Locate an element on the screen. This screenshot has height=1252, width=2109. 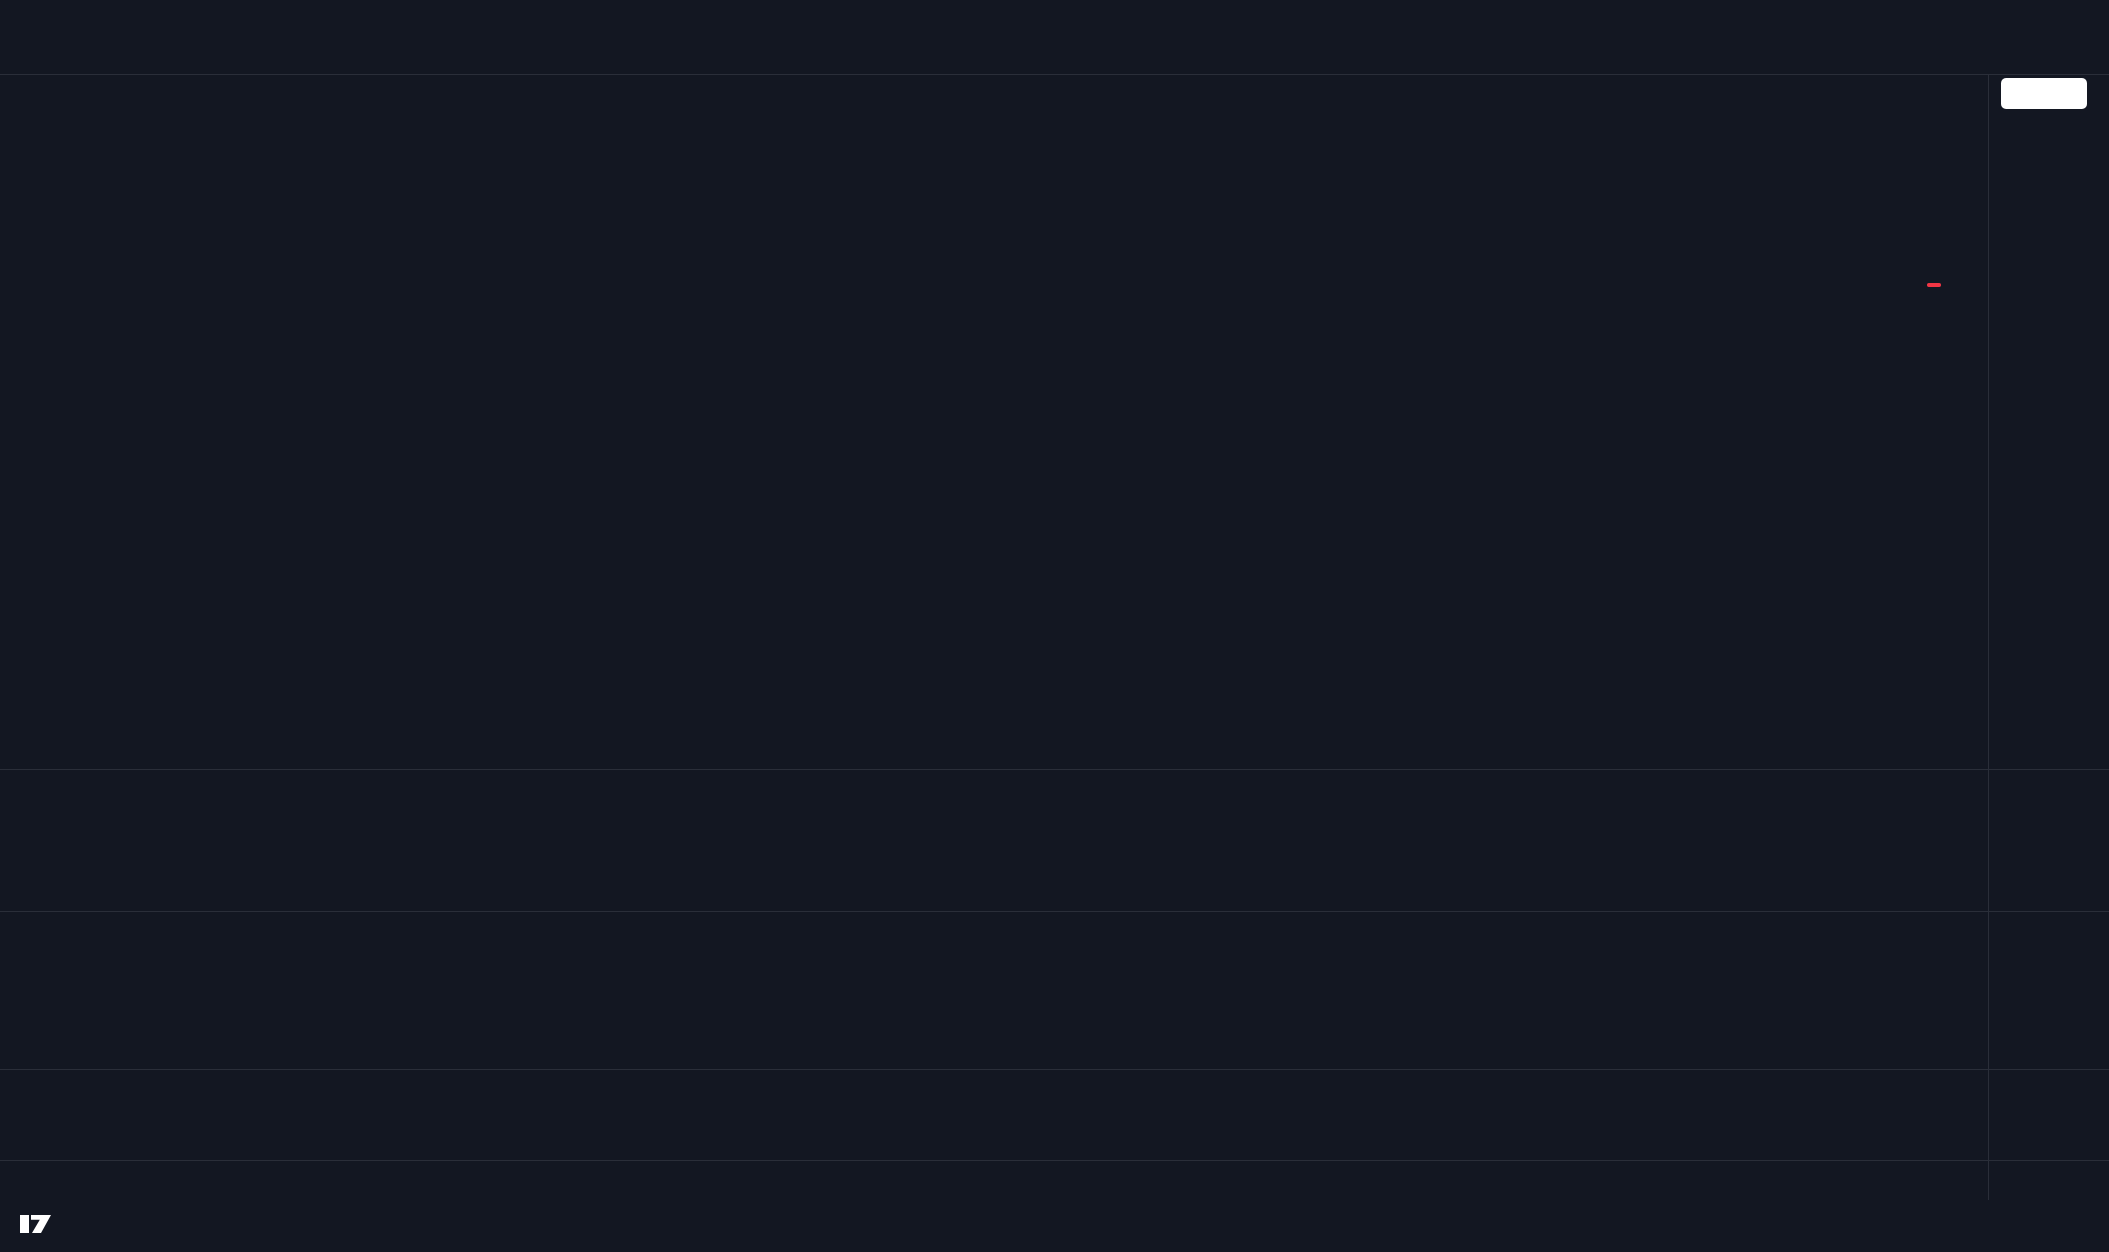
tradingview-footer-link is located at coordinates (40, 1224).